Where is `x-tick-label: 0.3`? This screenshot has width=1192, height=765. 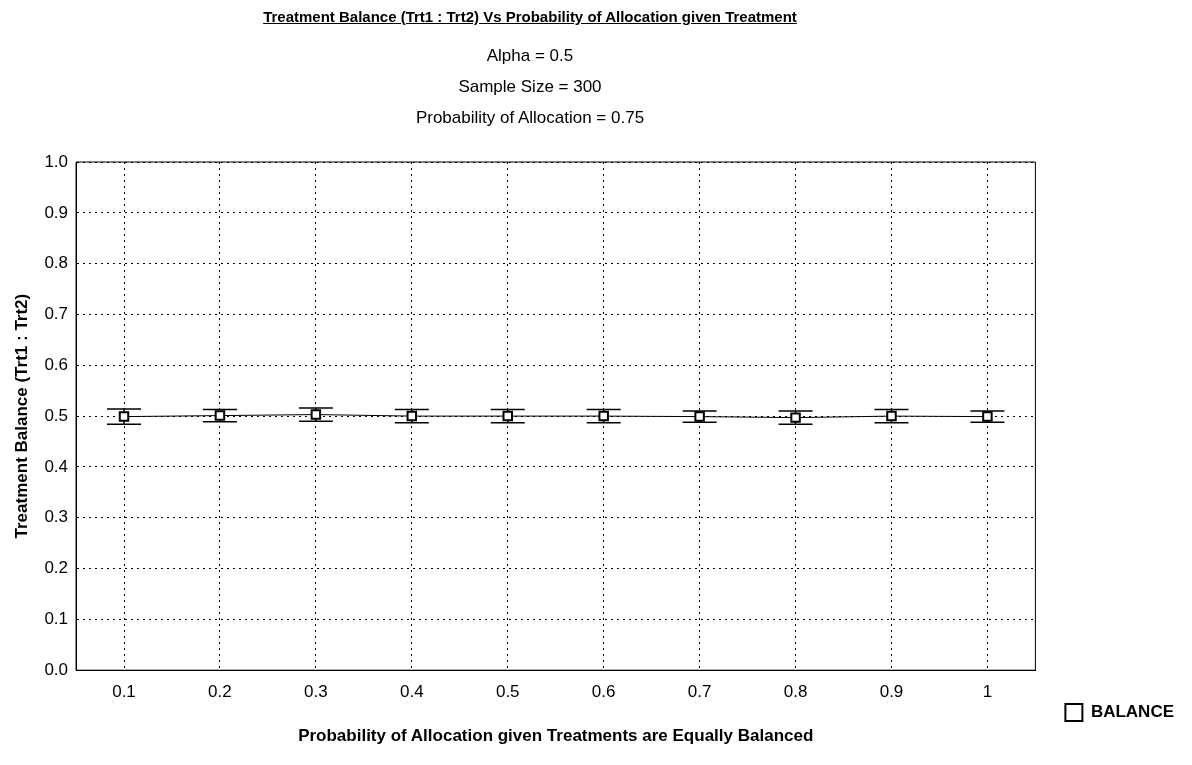
x-tick-label: 0.3 is located at coordinates (316, 692).